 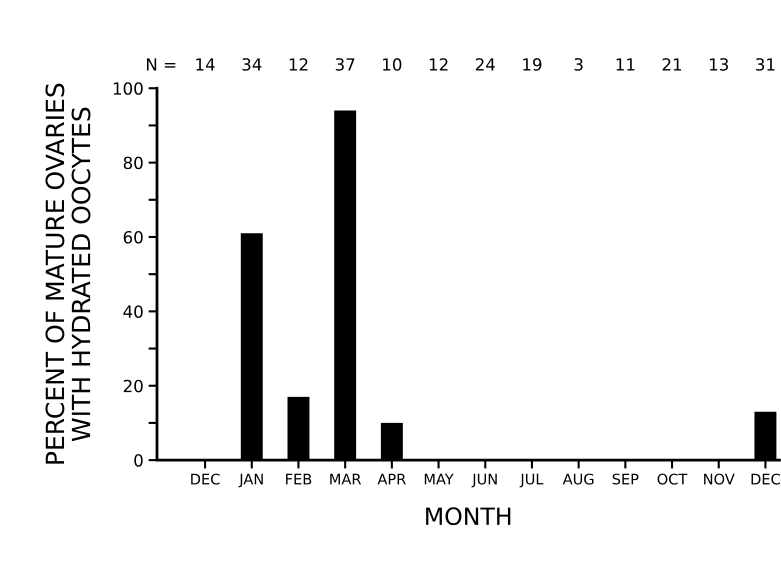 I want to click on y-axis-title: PERCENT OF MATURE OVARIES WITH HYDRATED OOCYTES, so click(x=67, y=274).